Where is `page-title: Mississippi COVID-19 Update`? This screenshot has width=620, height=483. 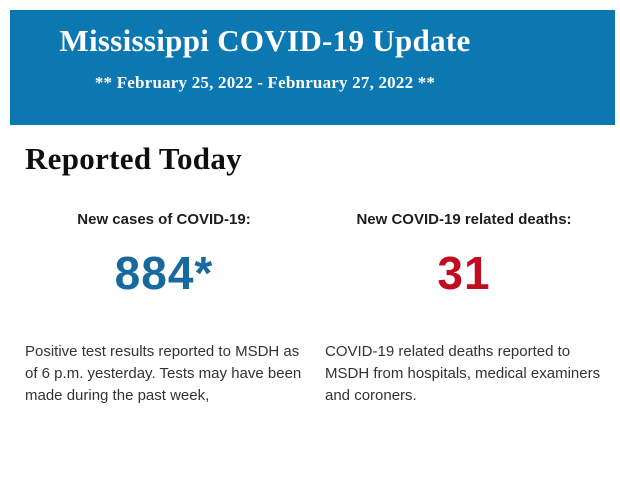
page-title: Mississippi COVID-19 Update is located at coordinates (265, 40).